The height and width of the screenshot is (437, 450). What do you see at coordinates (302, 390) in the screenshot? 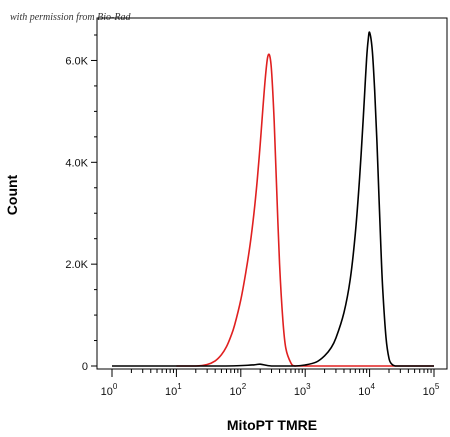
I see `x-tick-label: 10³` at bounding box center [302, 390].